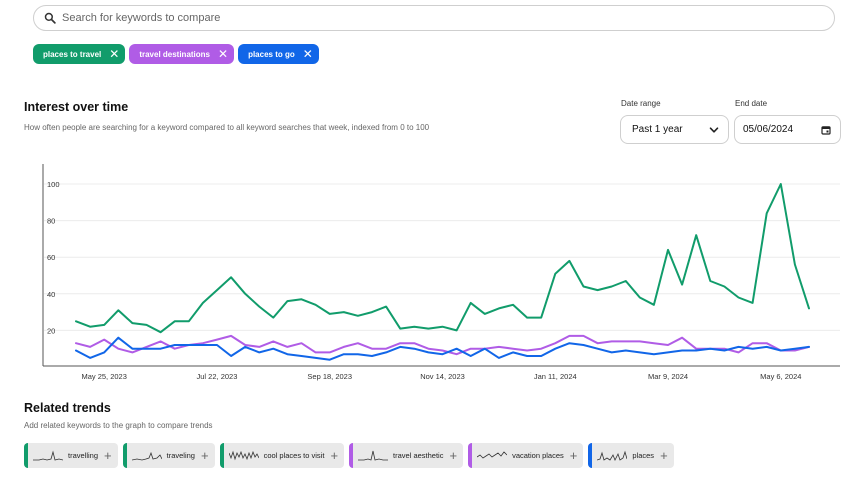 This screenshot has height=481, width=859. I want to click on end-date-label: End date, so click(751, 103).